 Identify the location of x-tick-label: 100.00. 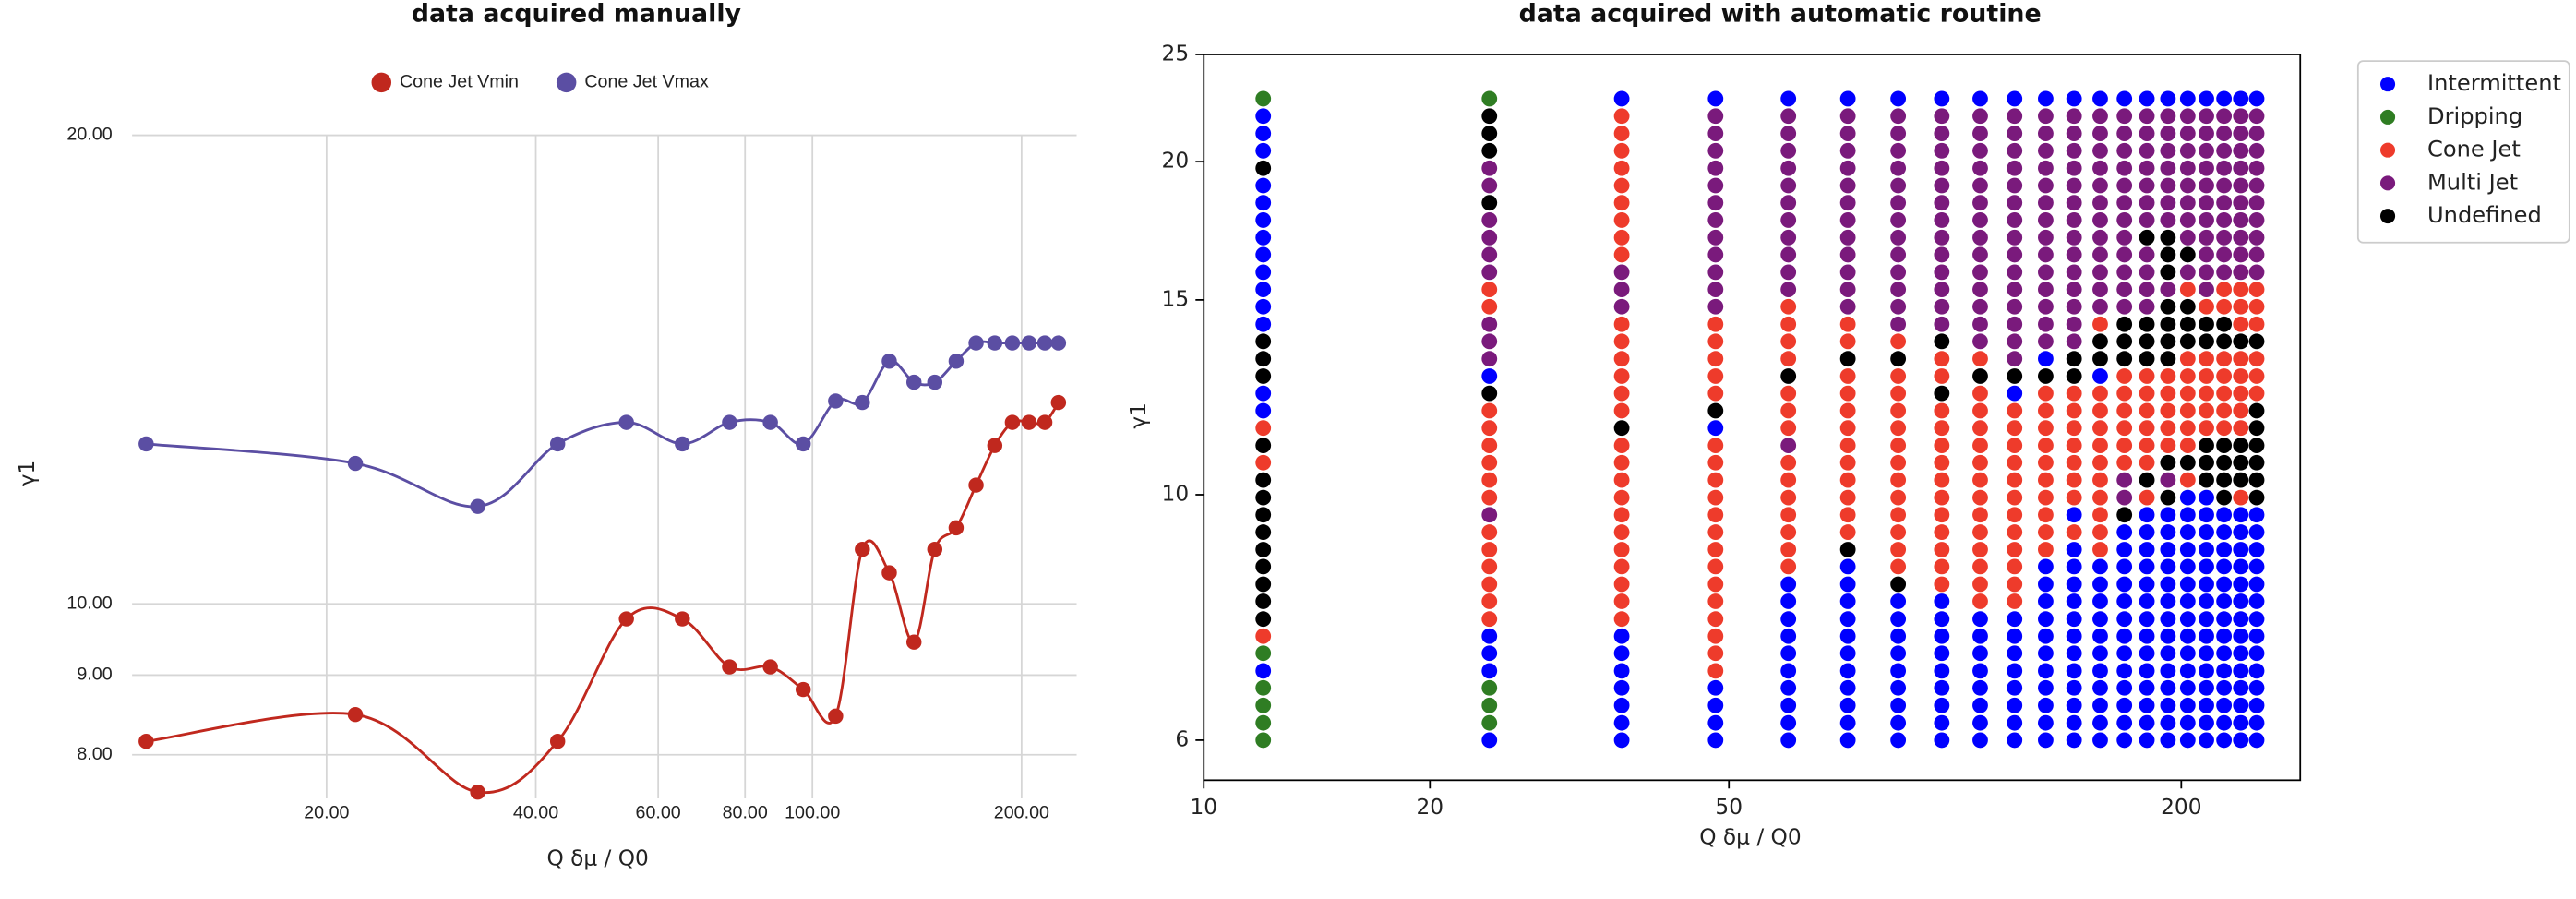
(813, 812).